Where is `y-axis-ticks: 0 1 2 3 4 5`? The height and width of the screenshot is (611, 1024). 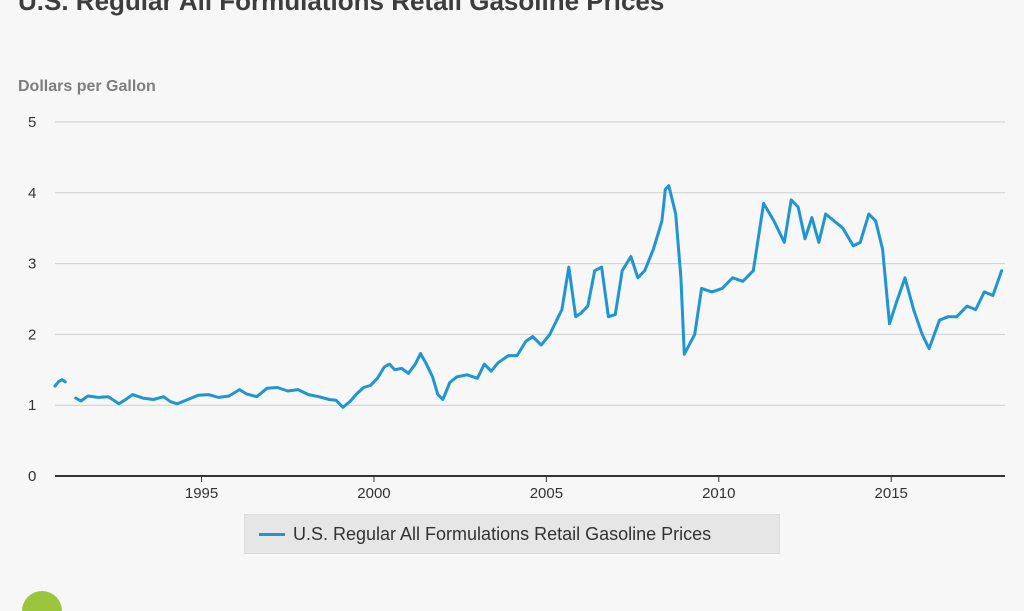
y-axis-ticks: 0 1 2 3 4 5 is located at coordinates (32, 299).